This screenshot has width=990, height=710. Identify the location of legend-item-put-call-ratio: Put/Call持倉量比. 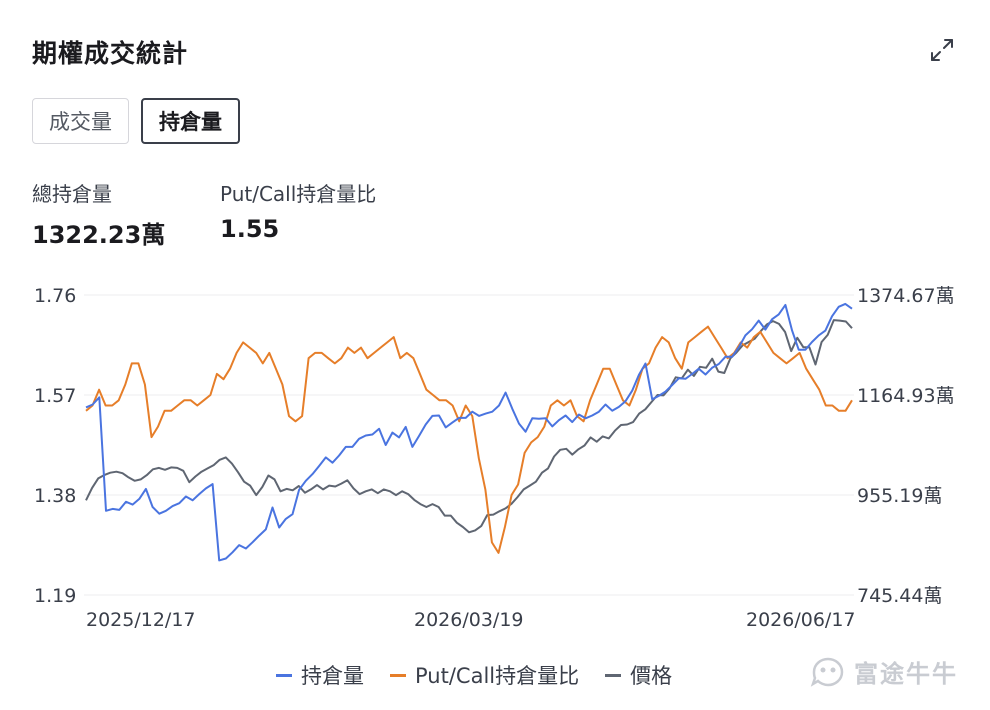
(484, 675).